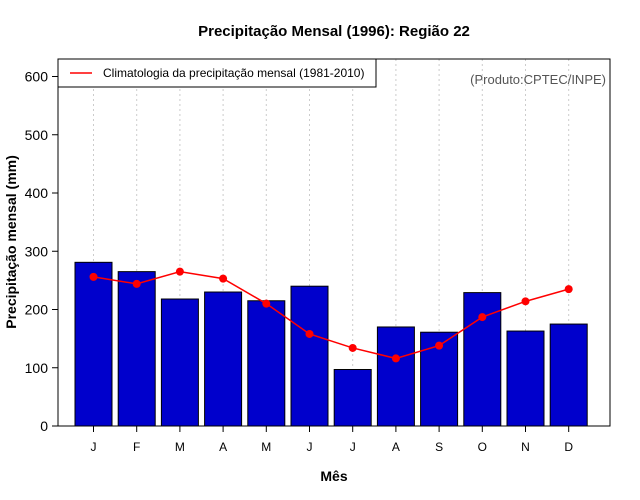 This screenshot has height=500, width=640. I want to click on x-axis-title: Mês, so click(333, 476).